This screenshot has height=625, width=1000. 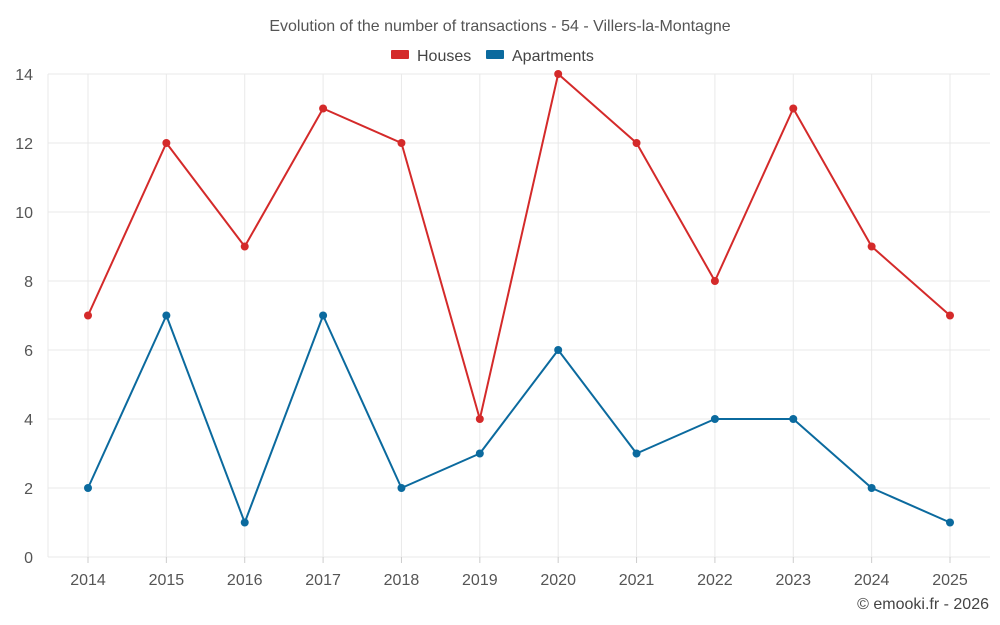 What do you see at coordinates (402, 580) in the screenshot?
I see `x-tick-label: 2018` at bounding box center [402, 580].